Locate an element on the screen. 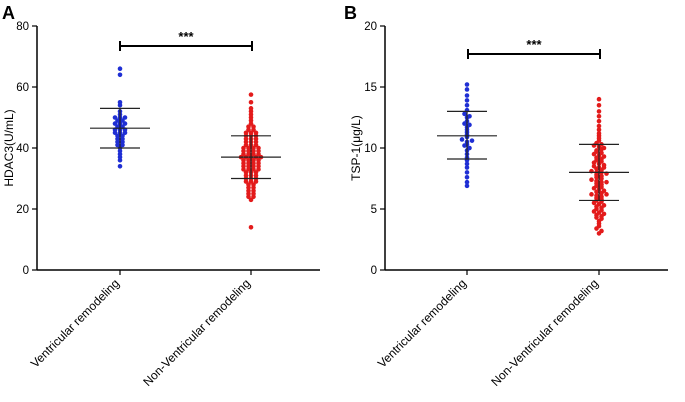 The width and height of the screenshot is (685, 402). y-tick-label: 15 is located at coordinates (370, 88).